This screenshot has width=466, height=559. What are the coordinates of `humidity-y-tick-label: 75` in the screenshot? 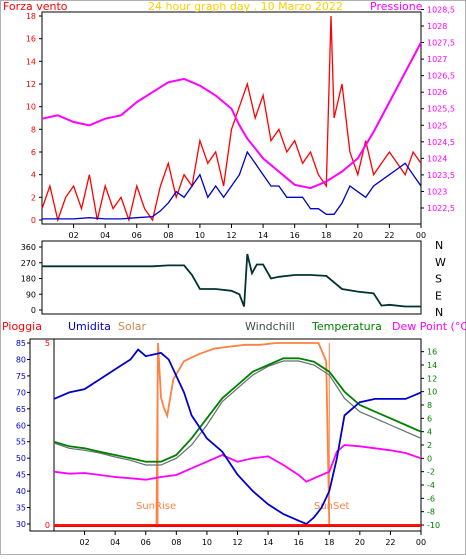 It's located at (21, 376).